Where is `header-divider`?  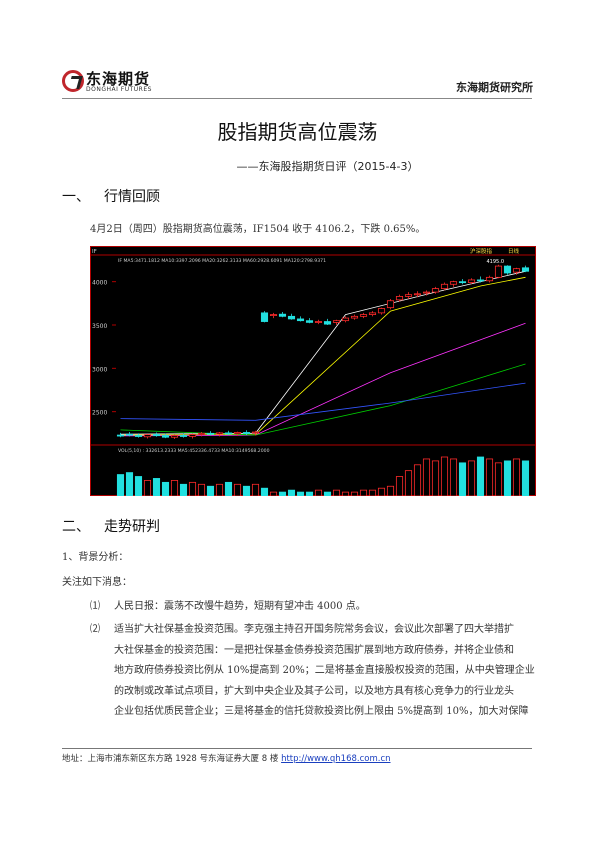
header-divider is located at coordinates (297, 98).